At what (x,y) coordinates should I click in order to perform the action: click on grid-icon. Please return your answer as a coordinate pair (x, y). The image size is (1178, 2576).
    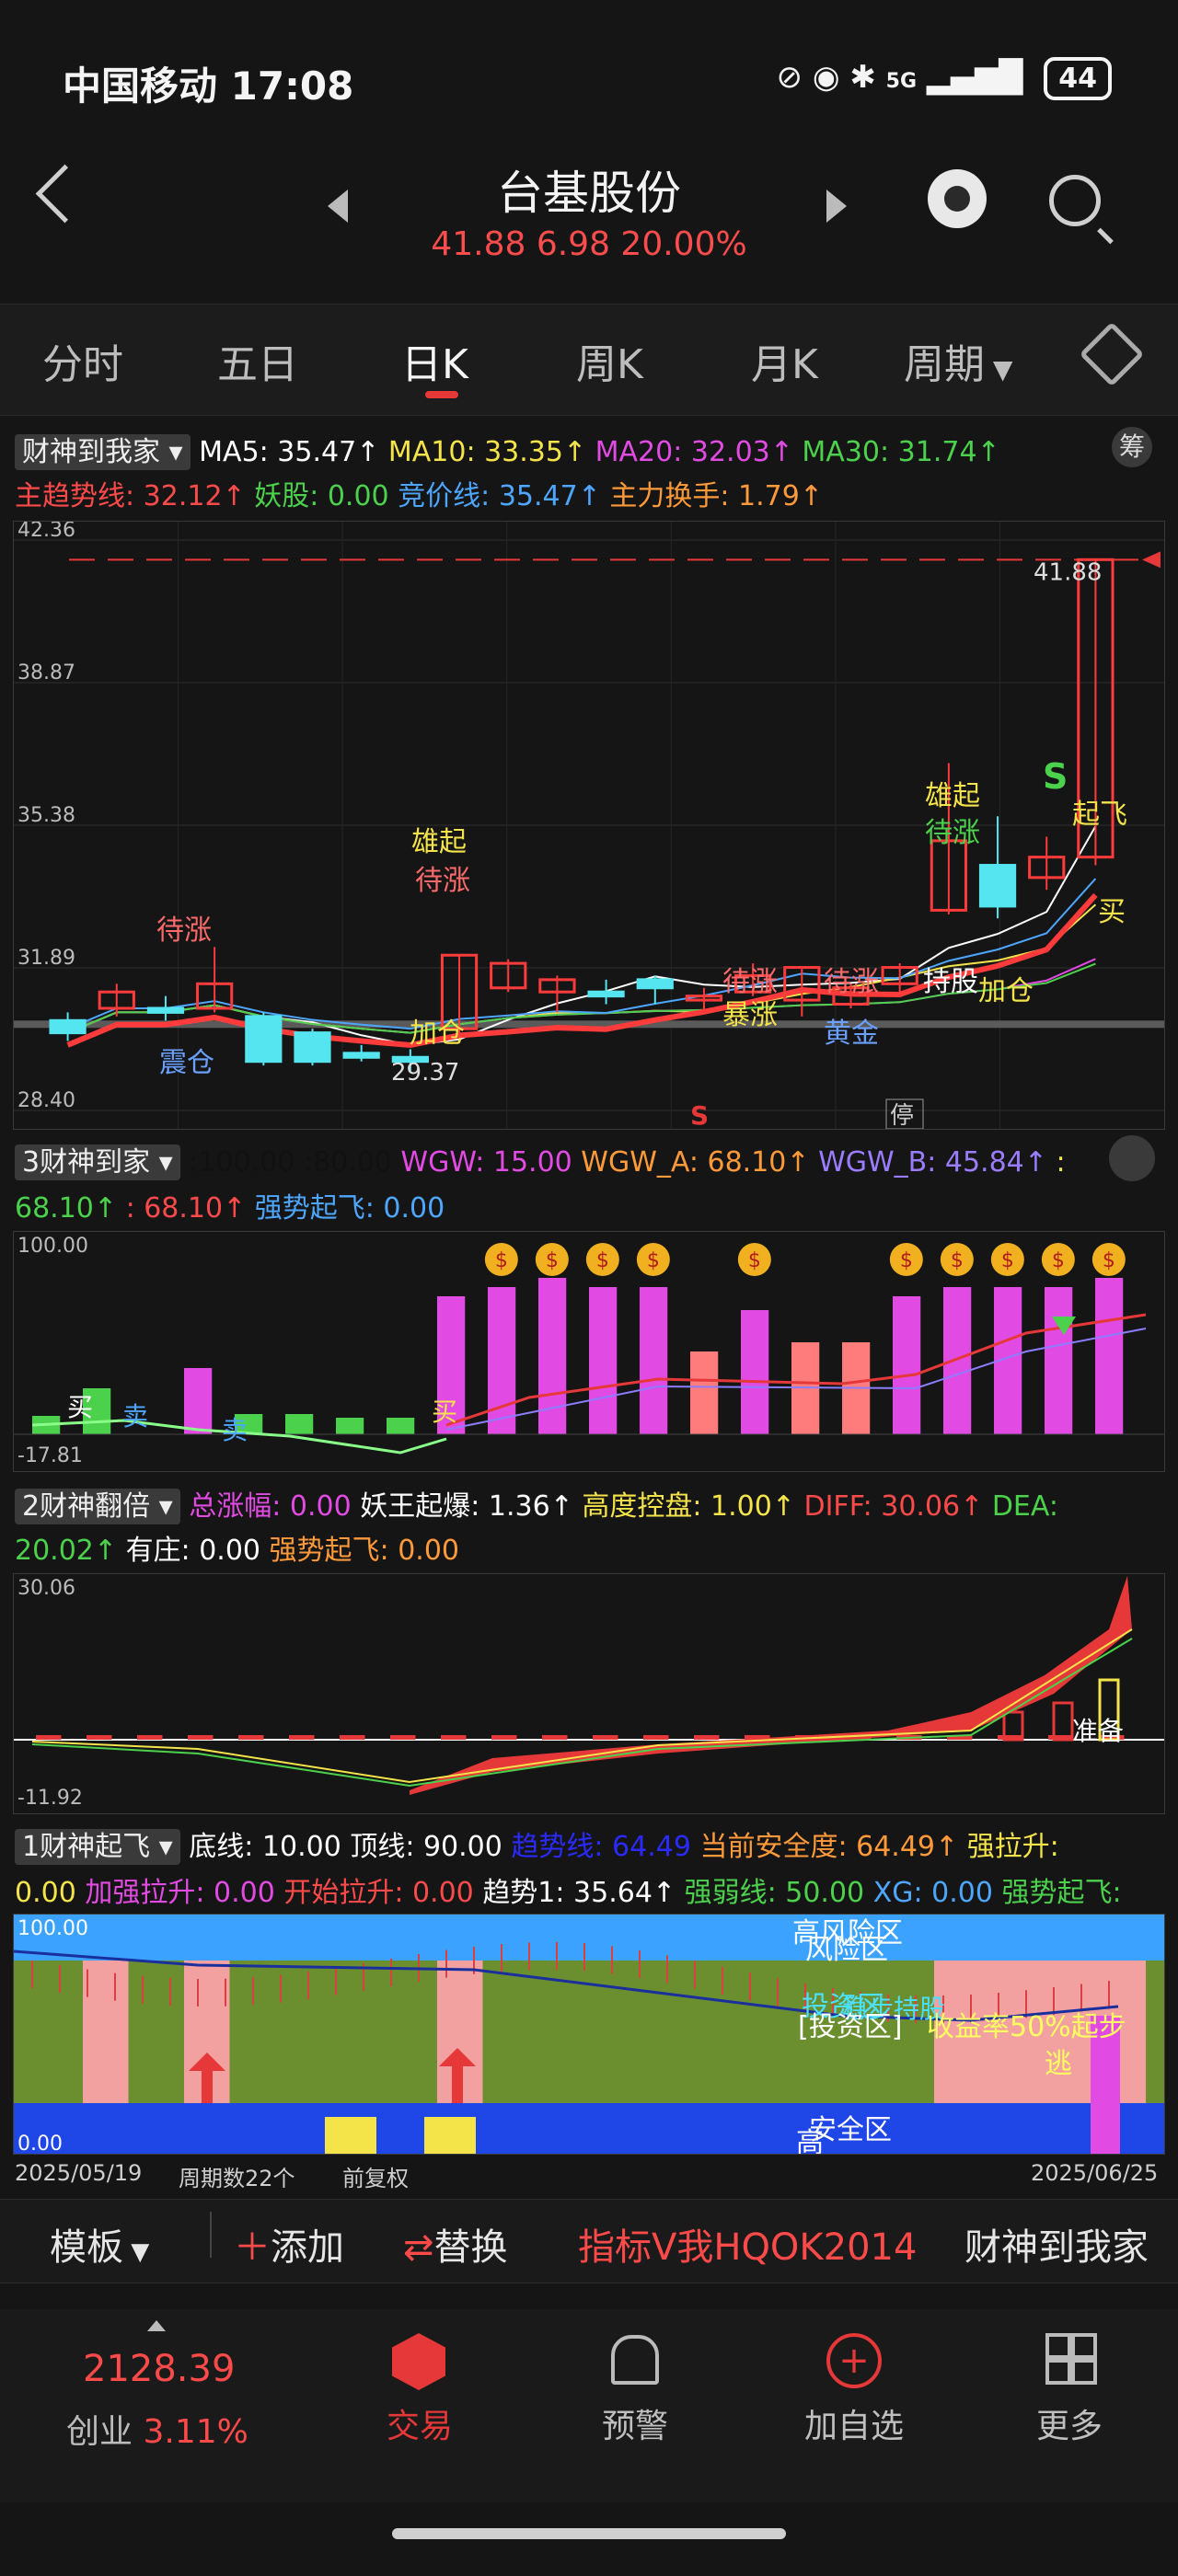
    Looking at the image, I should click on (1071, 2359).